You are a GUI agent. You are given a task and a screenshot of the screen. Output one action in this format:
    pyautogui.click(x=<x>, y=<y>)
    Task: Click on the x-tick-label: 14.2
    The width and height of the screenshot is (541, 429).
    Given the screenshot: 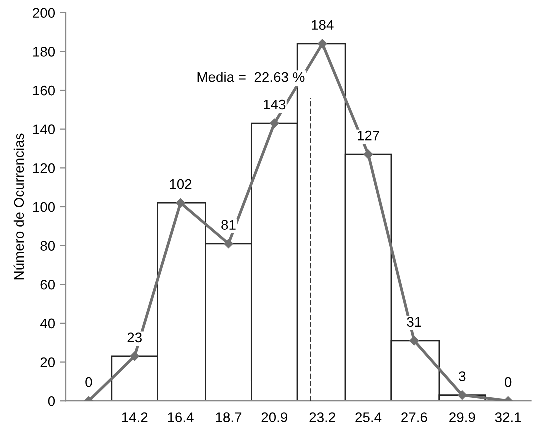 What is the action you would take?
    pyautogui.click(x=135, y=417)
    